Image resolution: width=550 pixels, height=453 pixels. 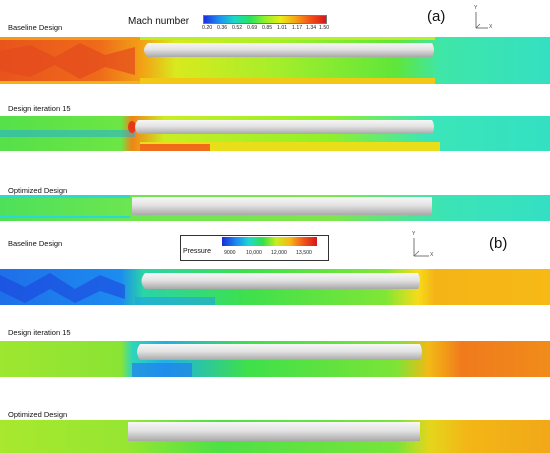 I want to click on mach-tick-3: 0.52, so click(x=237, y=28).